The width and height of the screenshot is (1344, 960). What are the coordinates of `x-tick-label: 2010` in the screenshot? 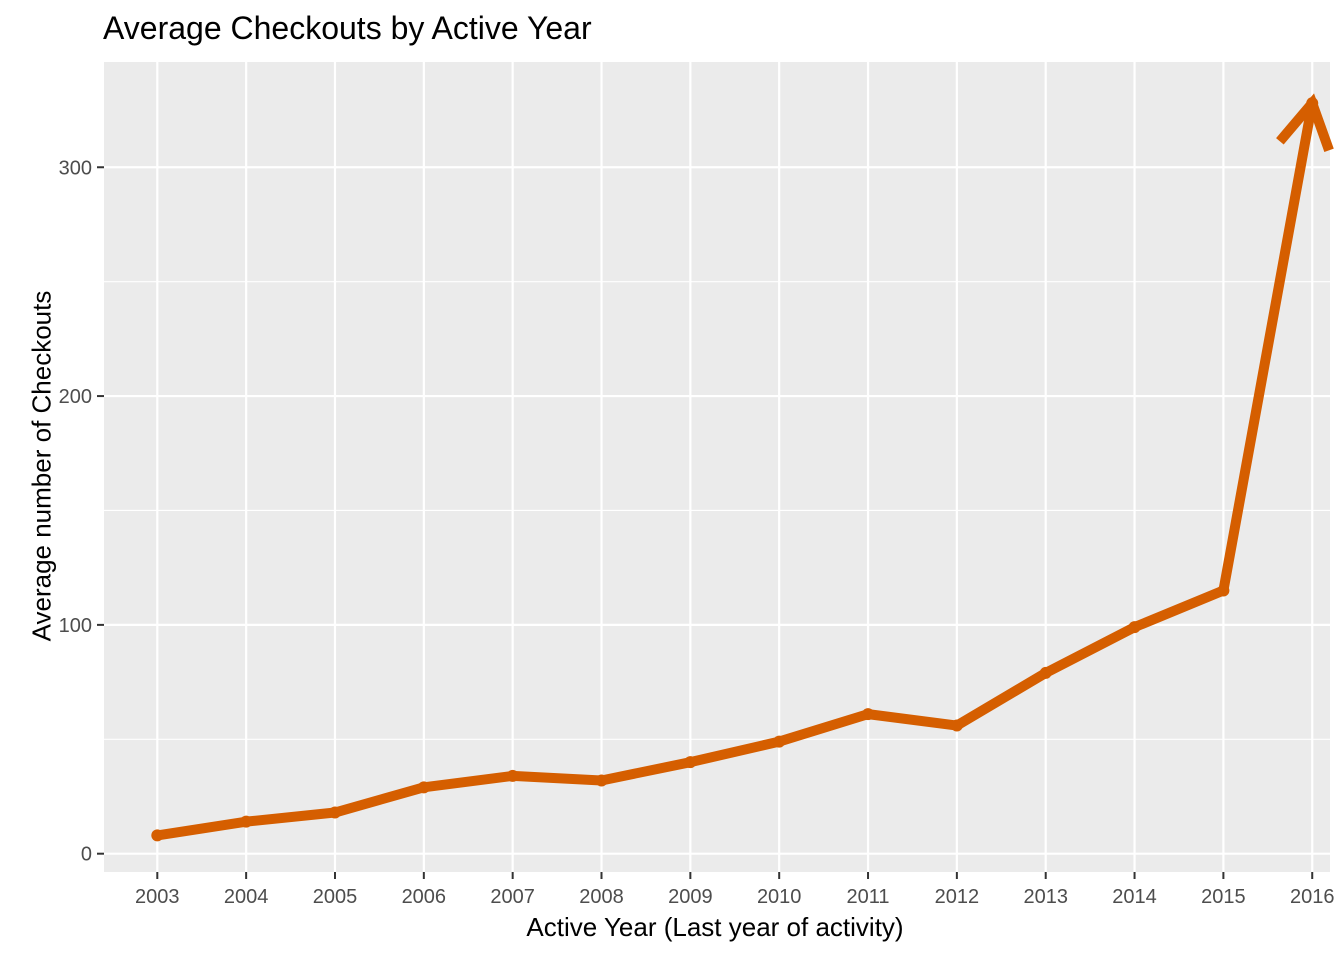 It's located at (779, 897).